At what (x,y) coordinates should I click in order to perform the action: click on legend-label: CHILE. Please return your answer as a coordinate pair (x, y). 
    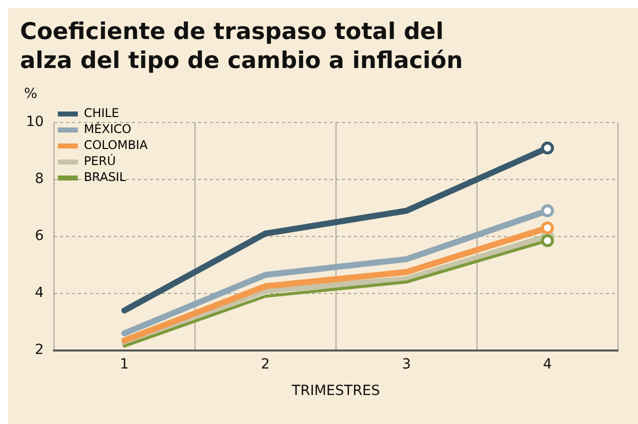
    Looking at the image, I should click on (102, 113).